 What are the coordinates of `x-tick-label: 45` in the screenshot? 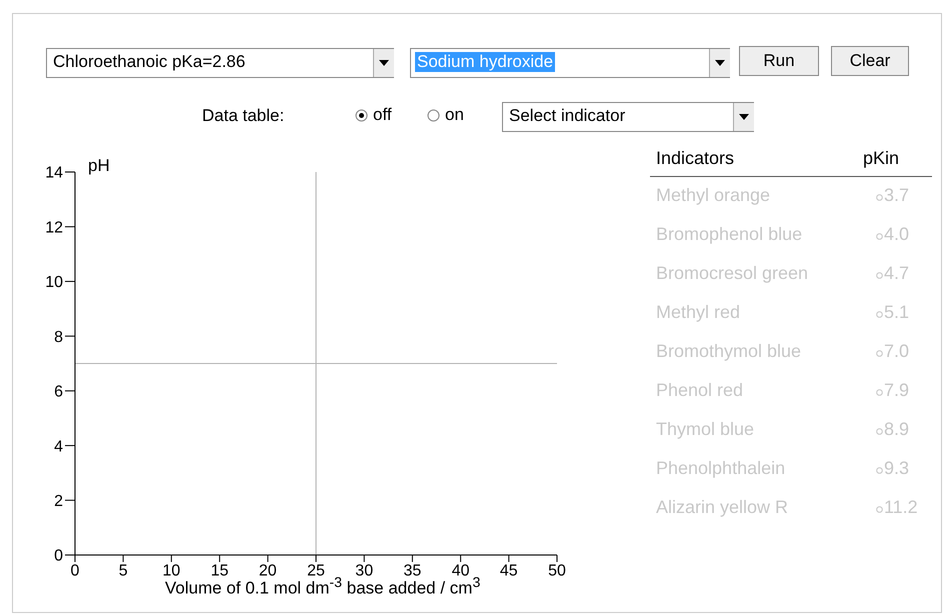 It's located at (509, 571).